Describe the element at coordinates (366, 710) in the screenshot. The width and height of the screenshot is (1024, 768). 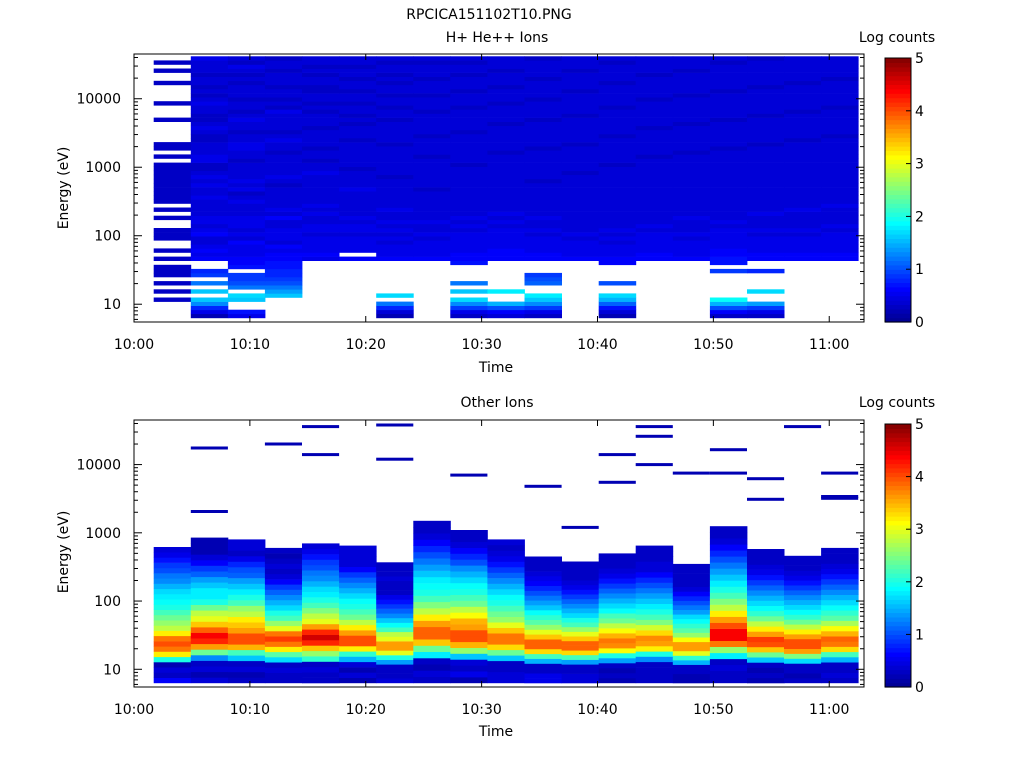
I see `x-tick-label: 10:20` at that location.